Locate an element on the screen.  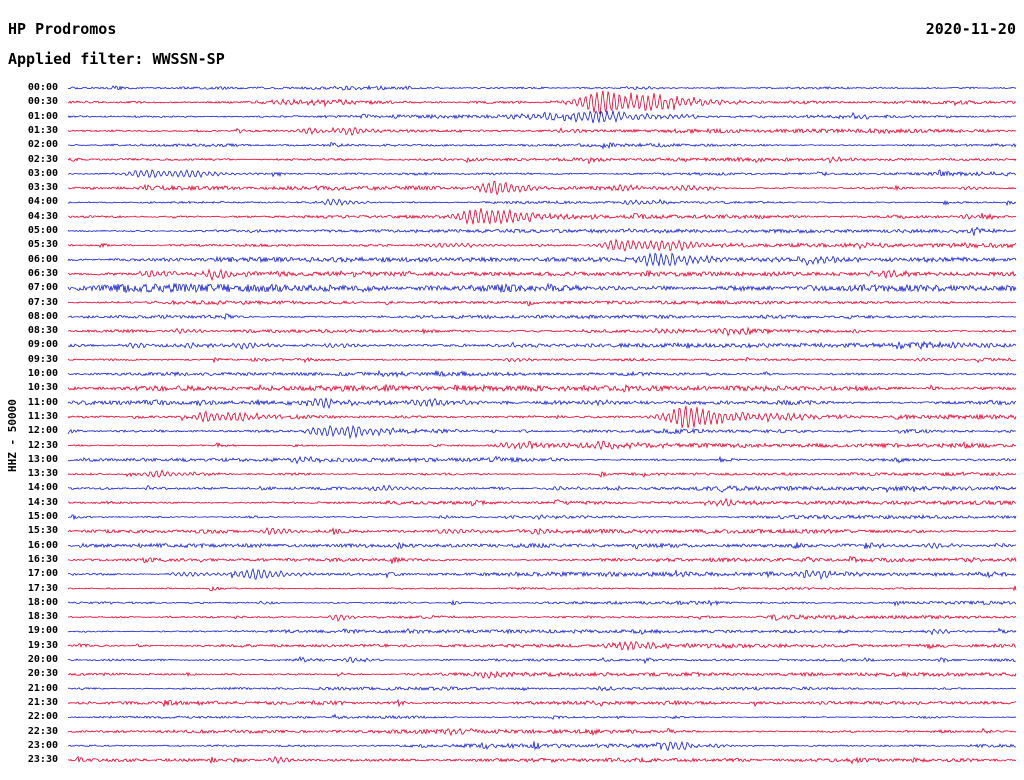
trace-time-label: 08:00 is located at coordinates (42, 316).